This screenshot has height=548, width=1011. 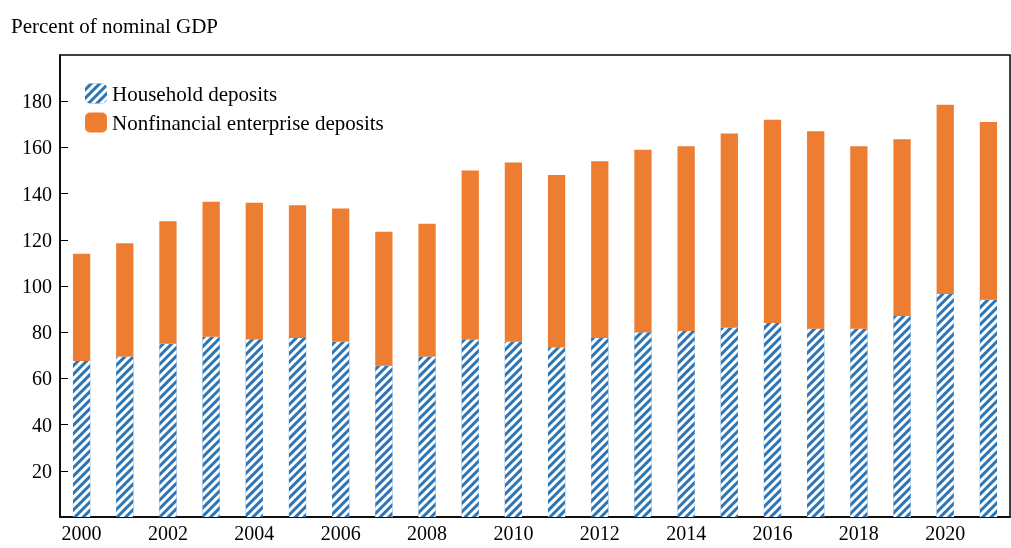 What do you see at coordinates (599, 533) in the screenshot?
I see `x-tick-label: 2012` at bounding box center [599, 533].